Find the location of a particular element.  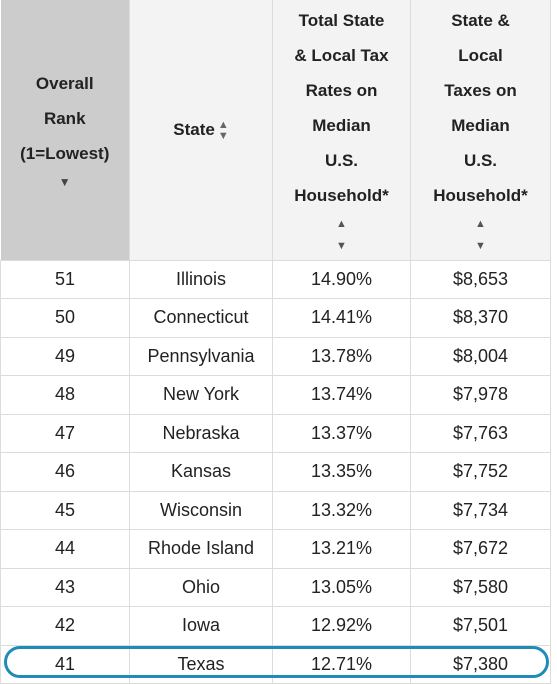

header-rate-line: Median is located at coordinates (341, 125).